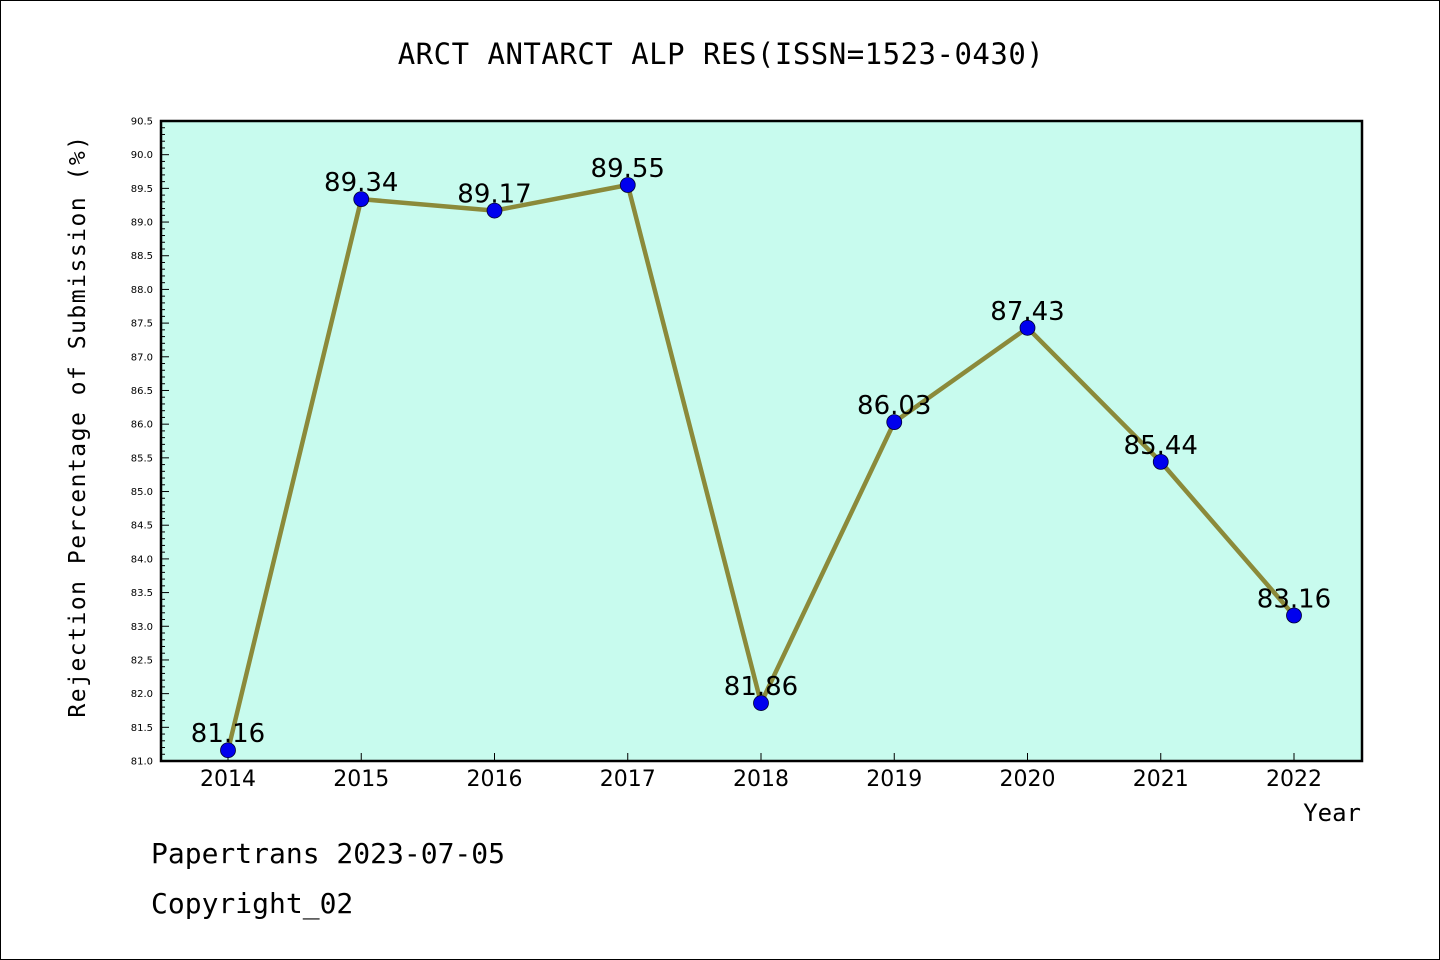 The image size is (1440, 960). I want to click on y-tick-label: 90.5, so click(142, 122).